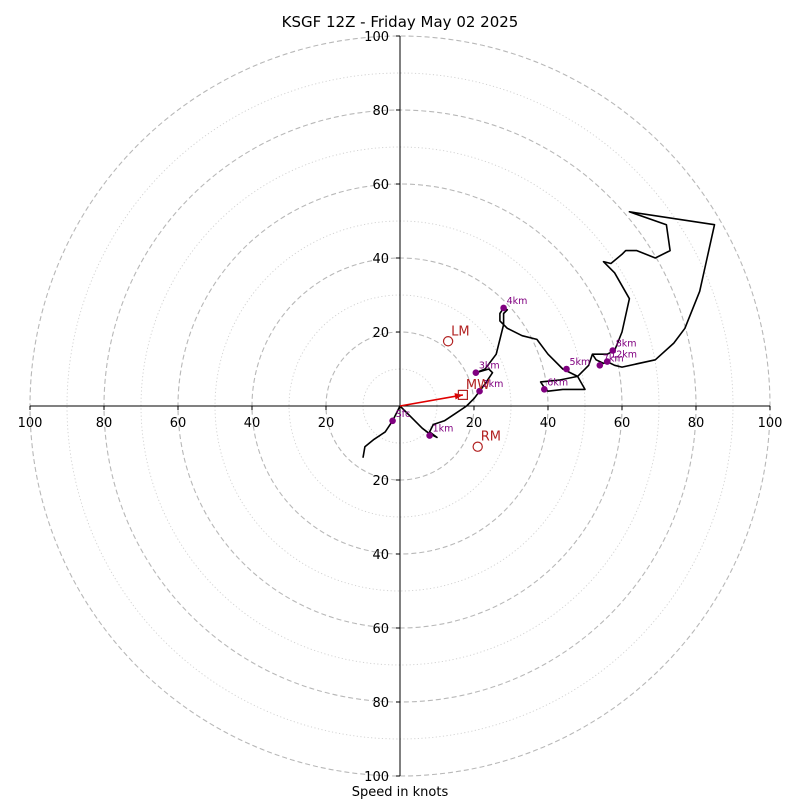 This screenshot has width=800, height=800. Describe the element at coordinates (489, 366) in the screenshot. I see `height-label-3km: 3km` at that location.